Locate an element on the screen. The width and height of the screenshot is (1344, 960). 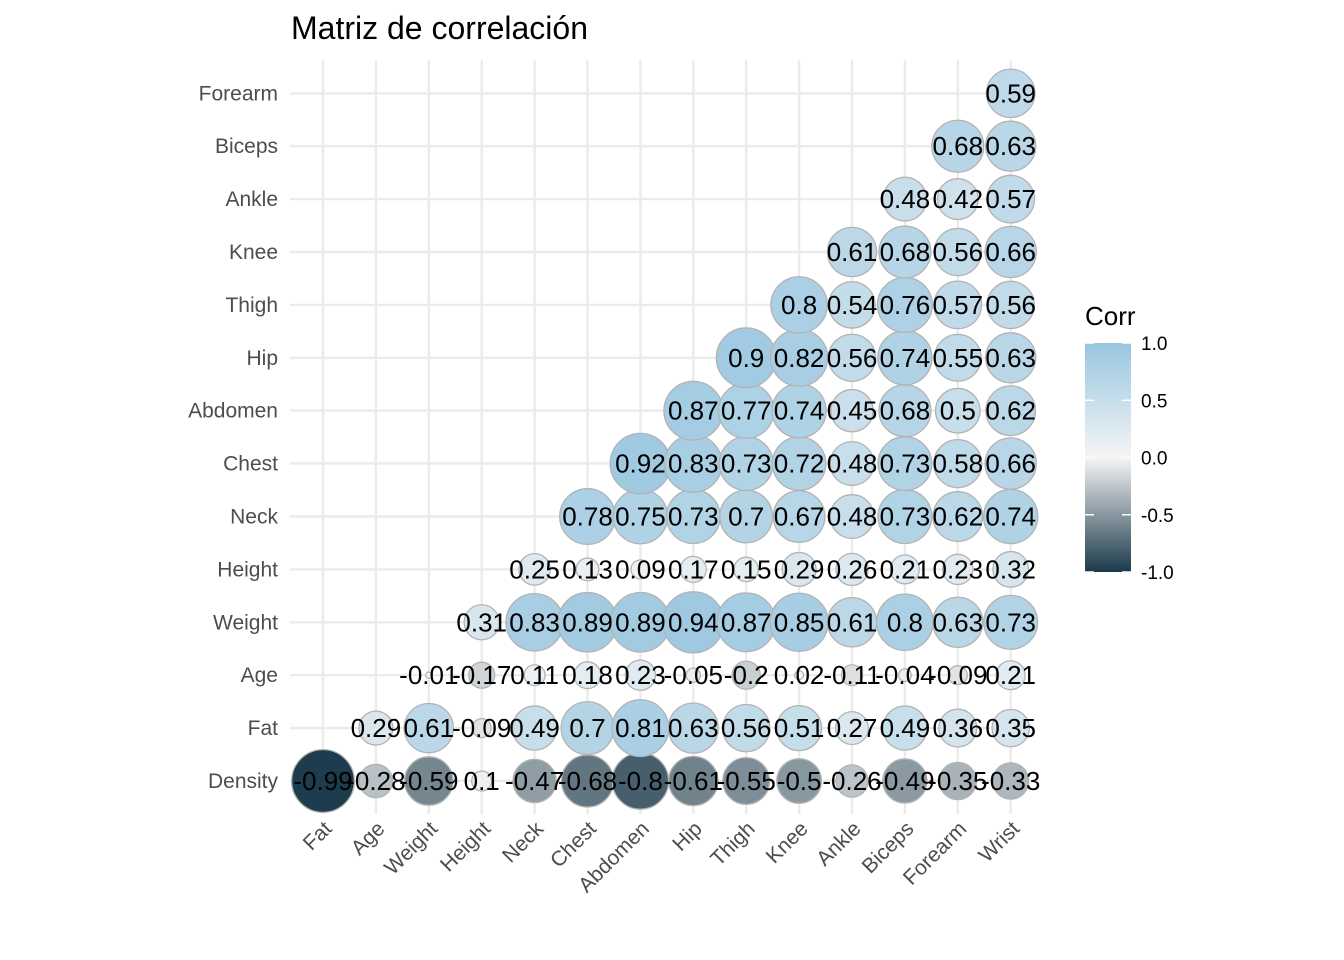
corr-circle-wrist-chest is located at coordinates (1010, 463).